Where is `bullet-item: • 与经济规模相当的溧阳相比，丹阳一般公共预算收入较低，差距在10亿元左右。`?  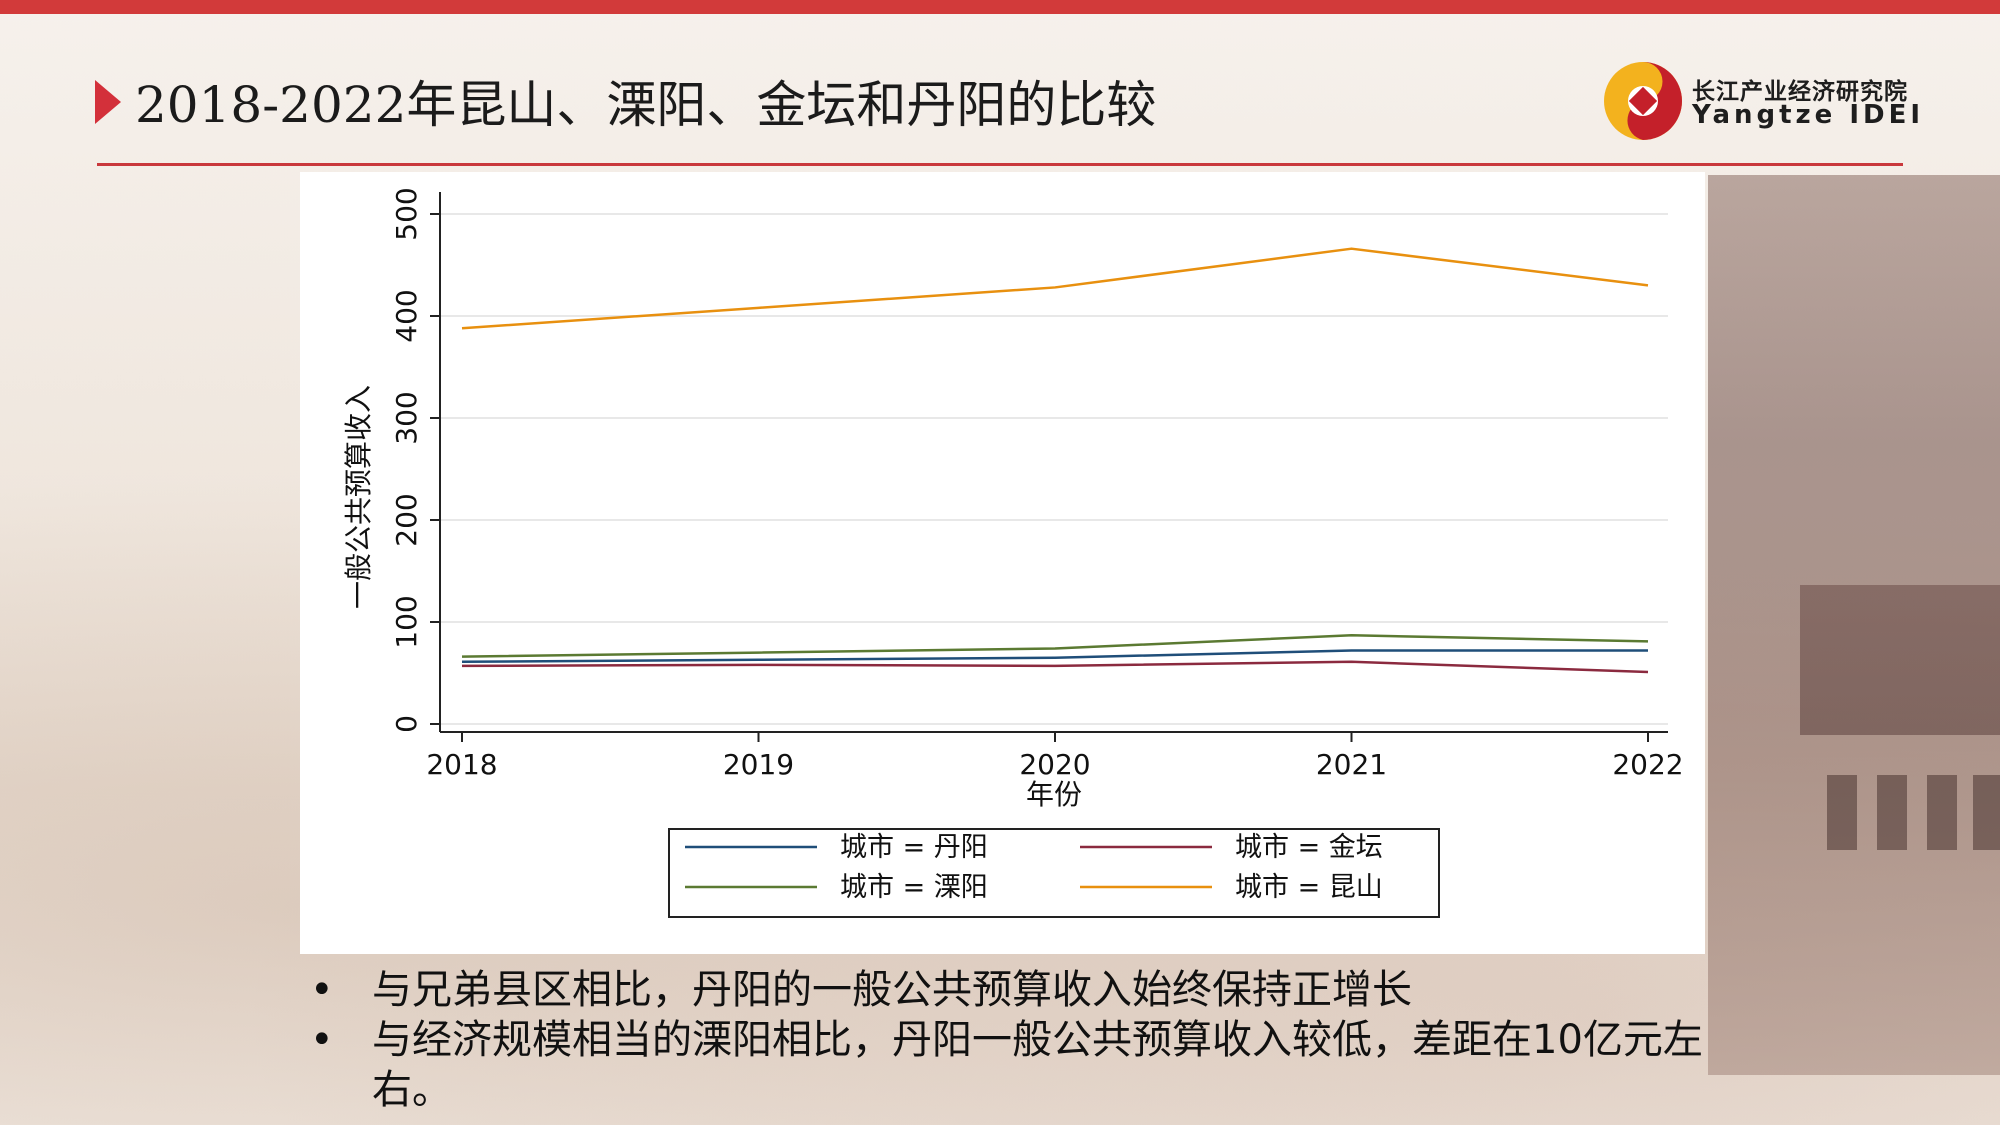 bullet-item: • 与经济规模相当的溧阳相比，丹阳一般公共预算收入较低，差距在10亿元左右。 is located at coordinates (1010, 1065).